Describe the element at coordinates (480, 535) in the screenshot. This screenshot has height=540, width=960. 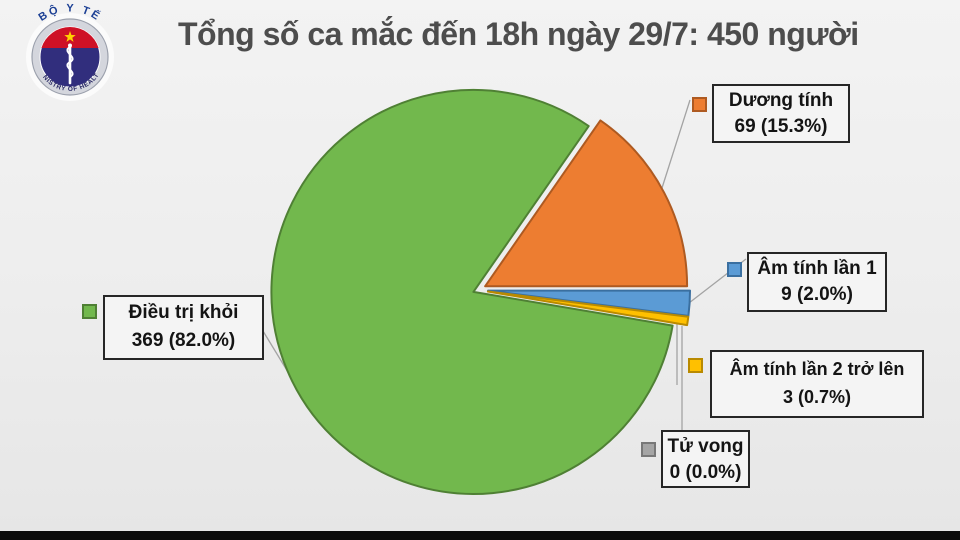
I see `bottom-black-bar` at that location.